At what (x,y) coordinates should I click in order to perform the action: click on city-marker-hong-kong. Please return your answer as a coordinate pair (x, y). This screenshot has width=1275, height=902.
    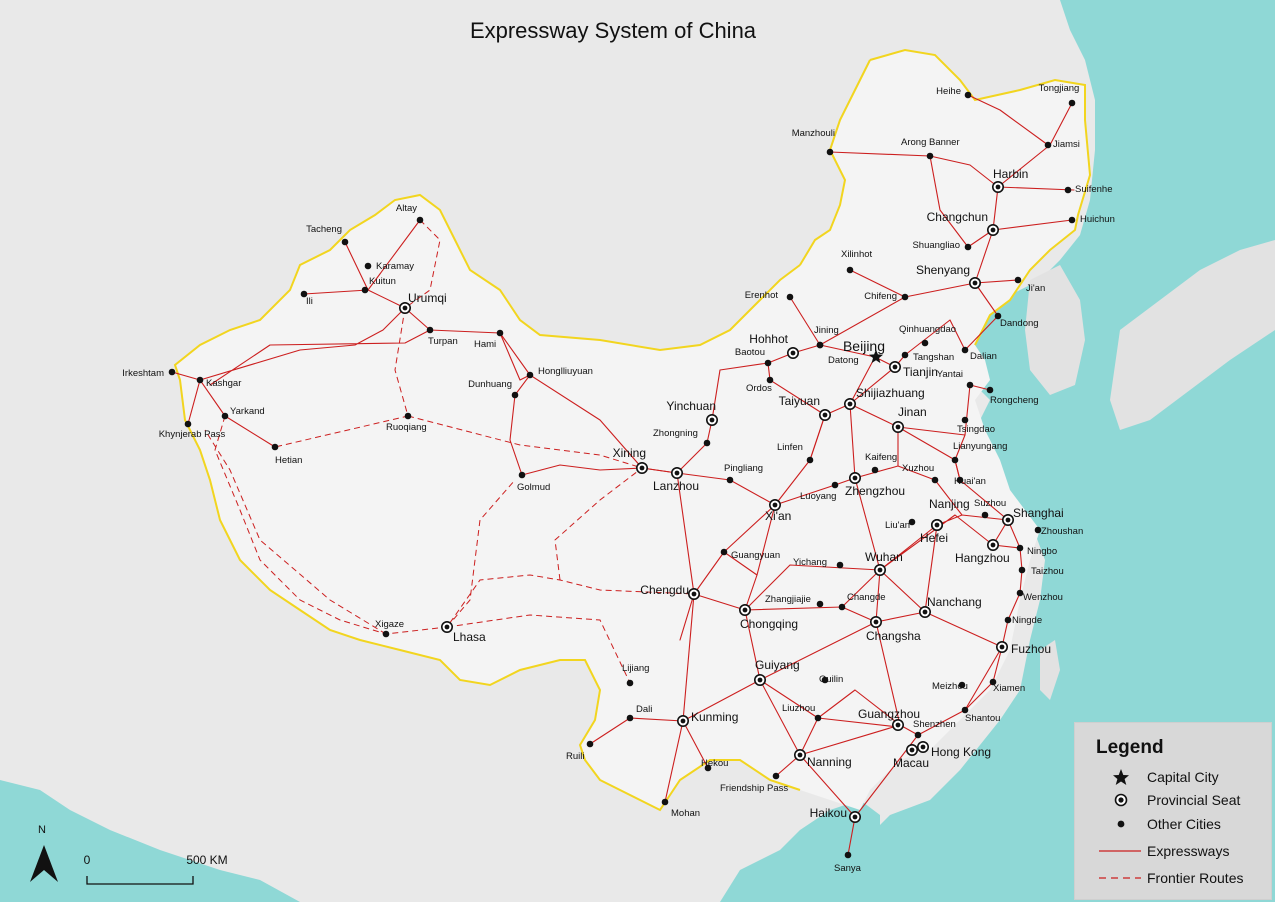
    Looking at the image, I should click on (922, 746).